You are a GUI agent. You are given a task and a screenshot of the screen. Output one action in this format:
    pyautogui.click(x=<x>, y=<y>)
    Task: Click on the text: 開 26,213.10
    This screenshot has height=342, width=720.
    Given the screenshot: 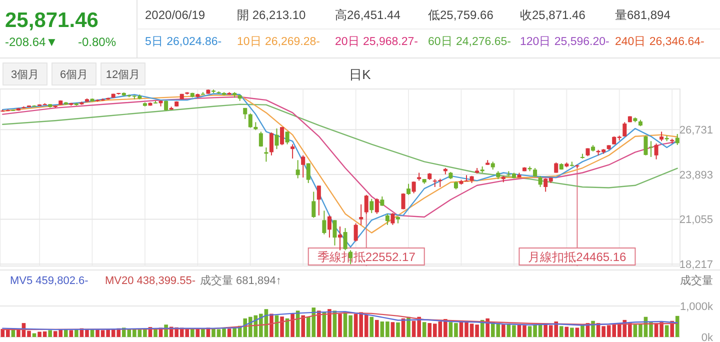 What is the action you would take?
    pyautogui.click(x=271, y=15)
    